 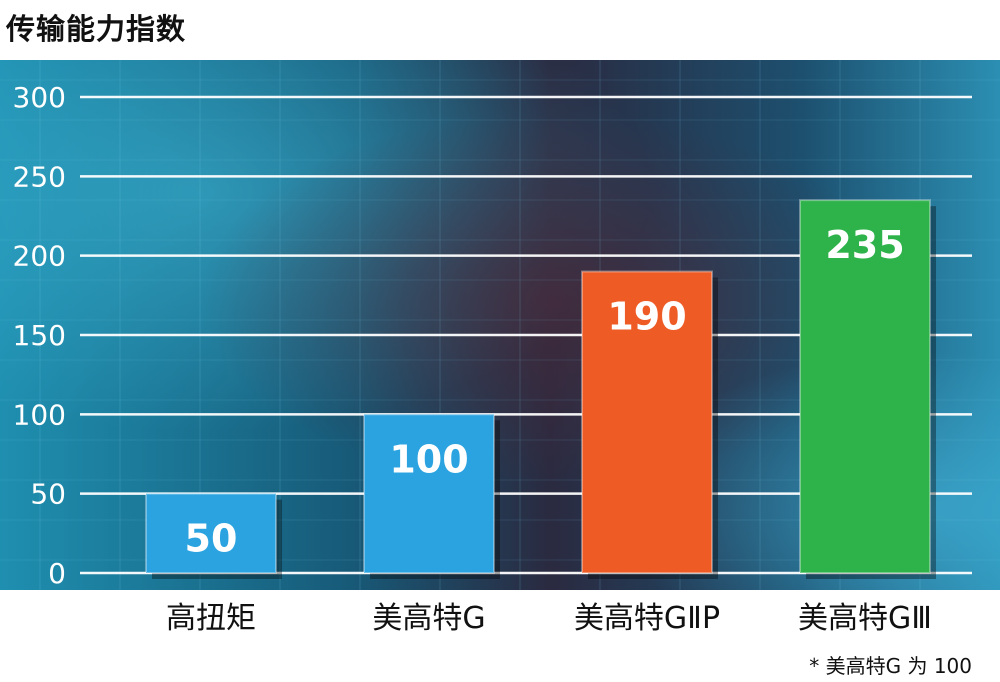 What do you see at coordinates (211, 539) in the screenshot?
I see `data-label: 50` at bounding box center [211, 539].